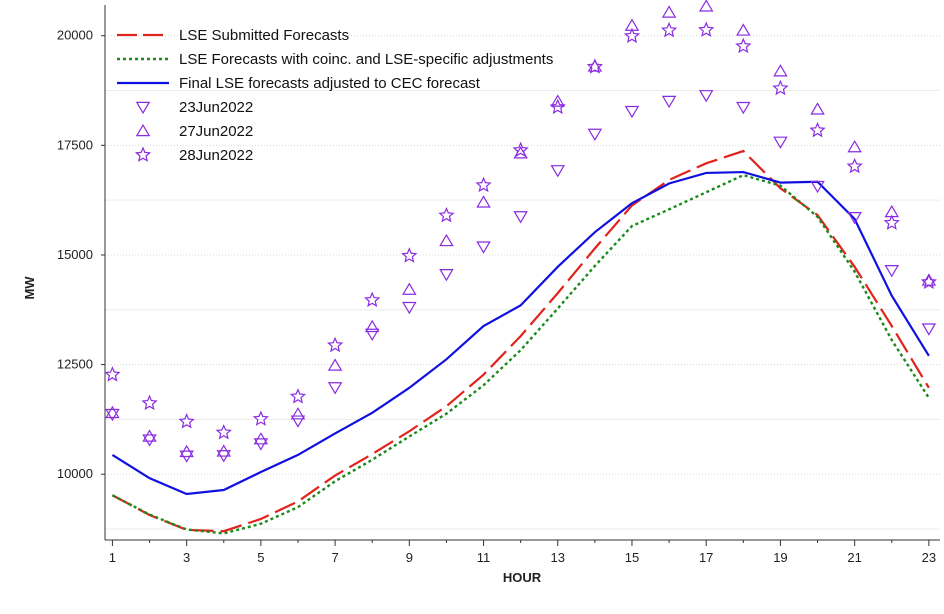  Describe the element at coordinates (264, 35) in the screenshot. I see `legend-label-0: LSE Submitted Forecasts` at that location.